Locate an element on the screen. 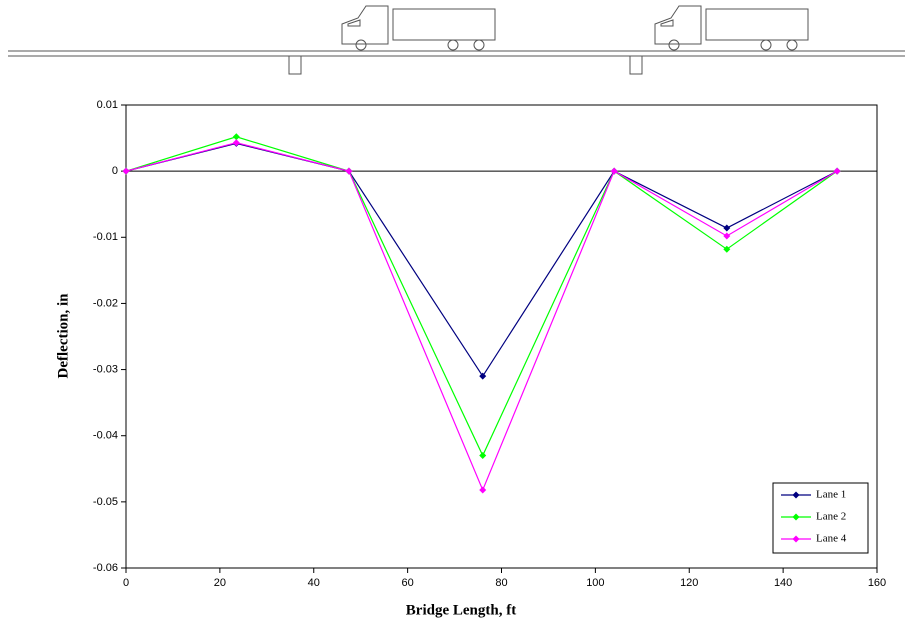  legend-label: Lane 4 is located at coordinates (831, 539).